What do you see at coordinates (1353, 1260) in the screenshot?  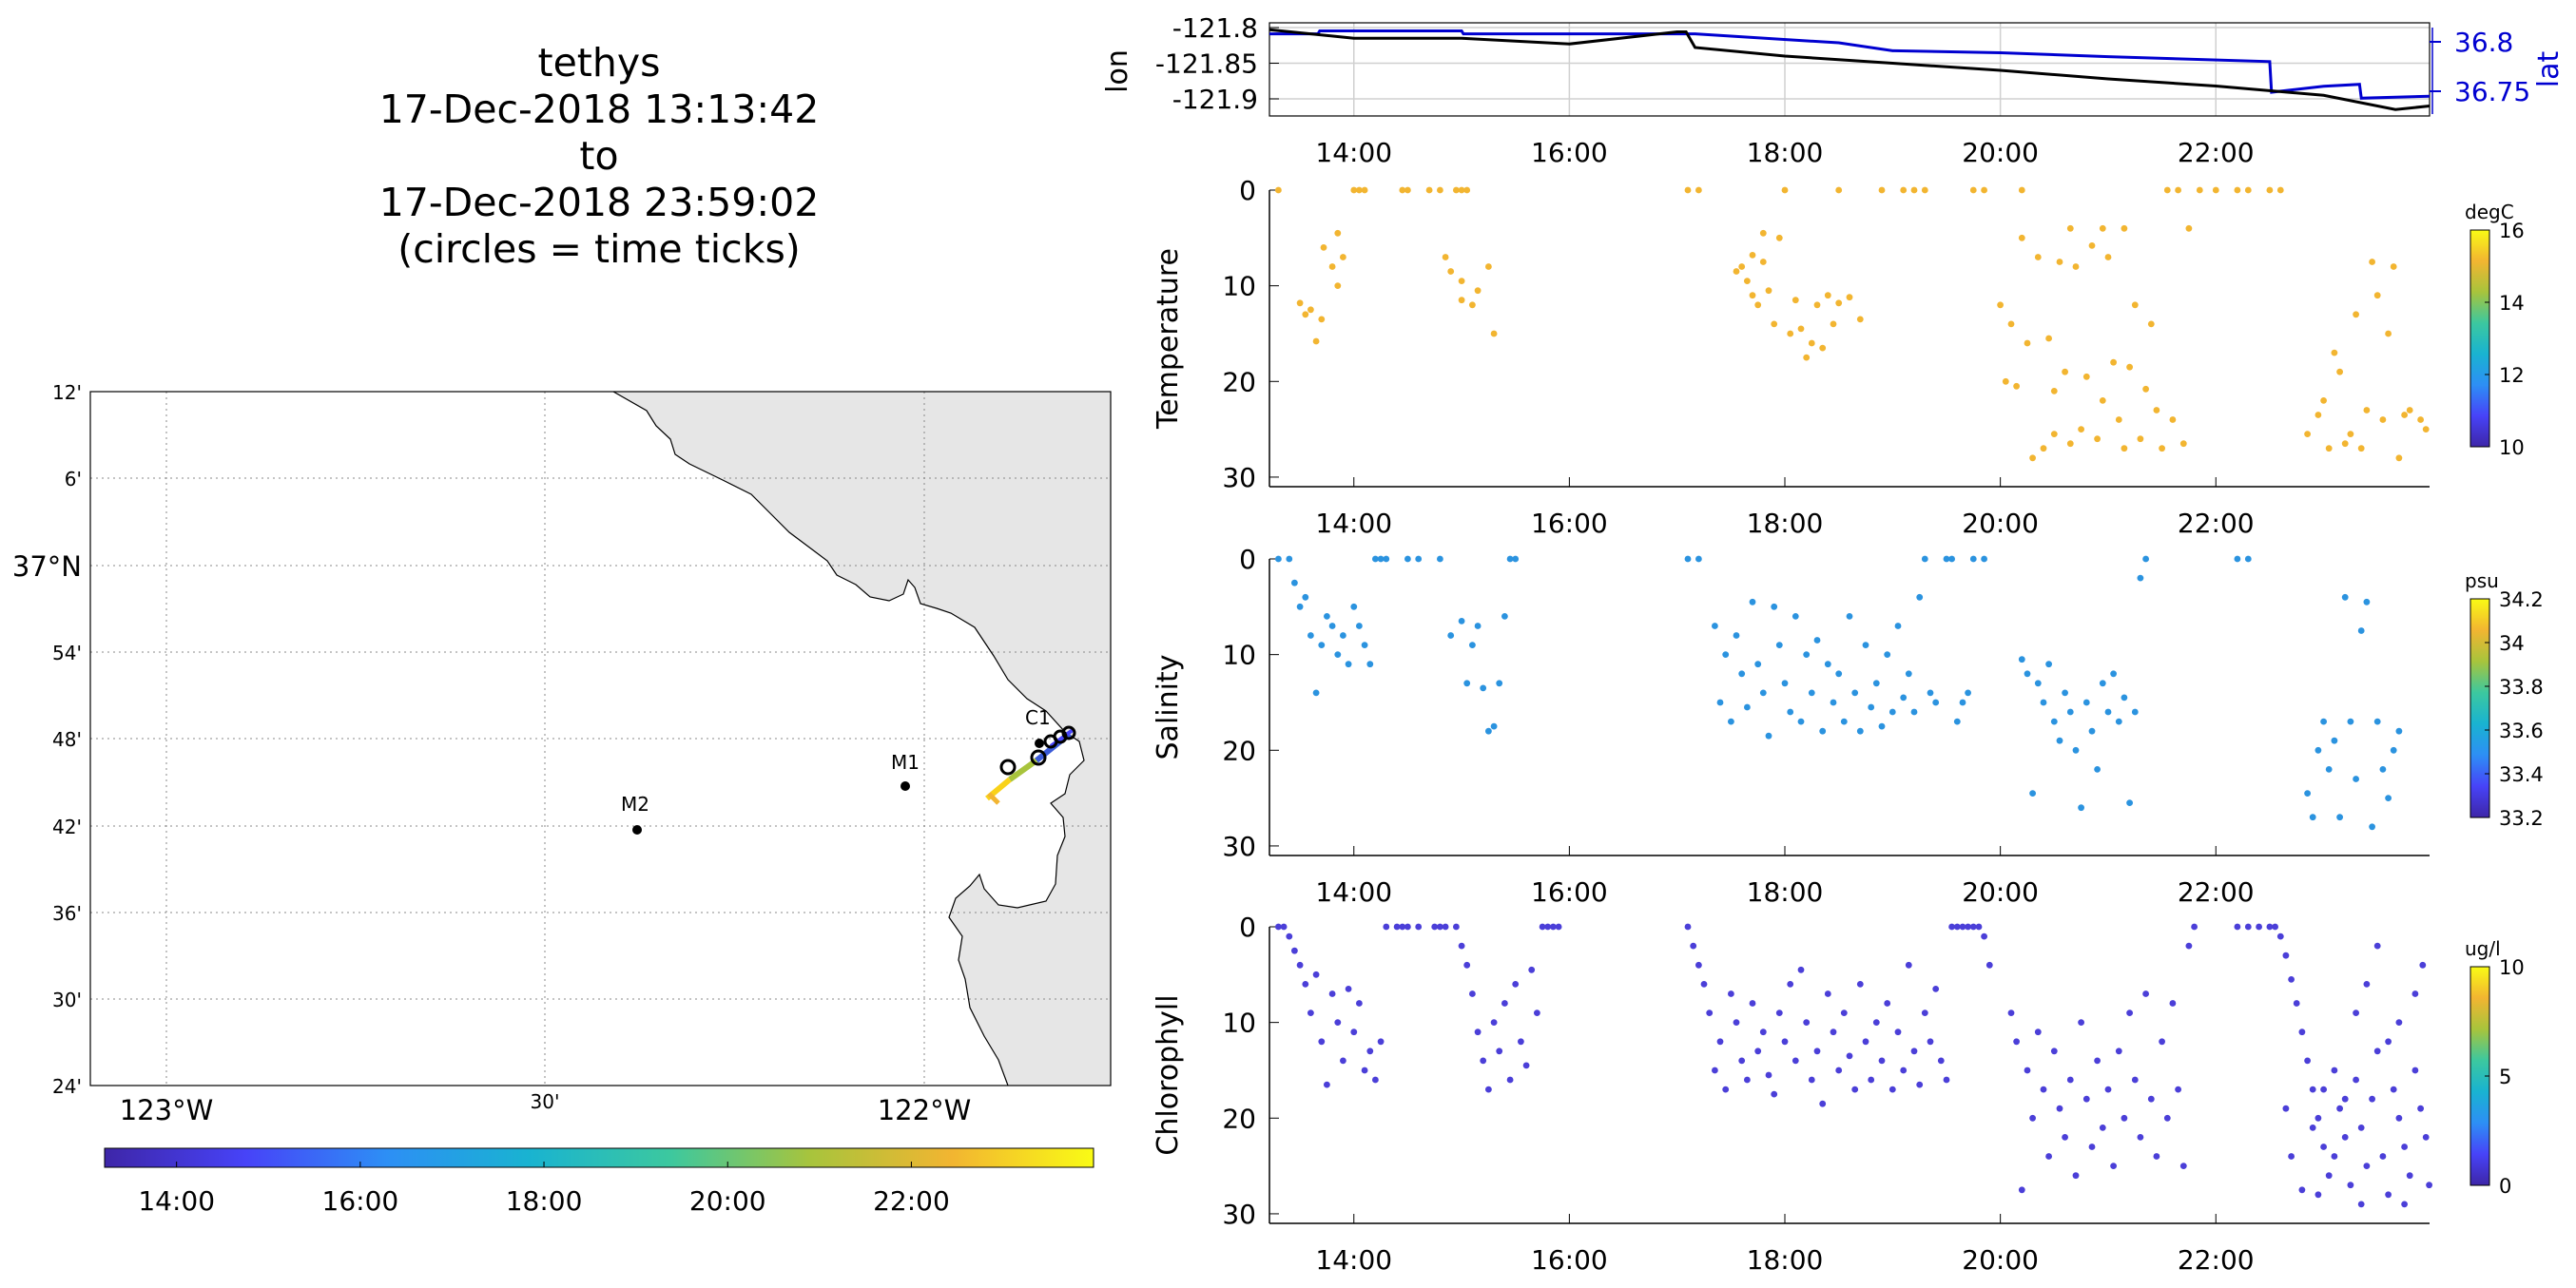 I see `x-tick-label: 14:00` at bounding box center [1353, 1260].